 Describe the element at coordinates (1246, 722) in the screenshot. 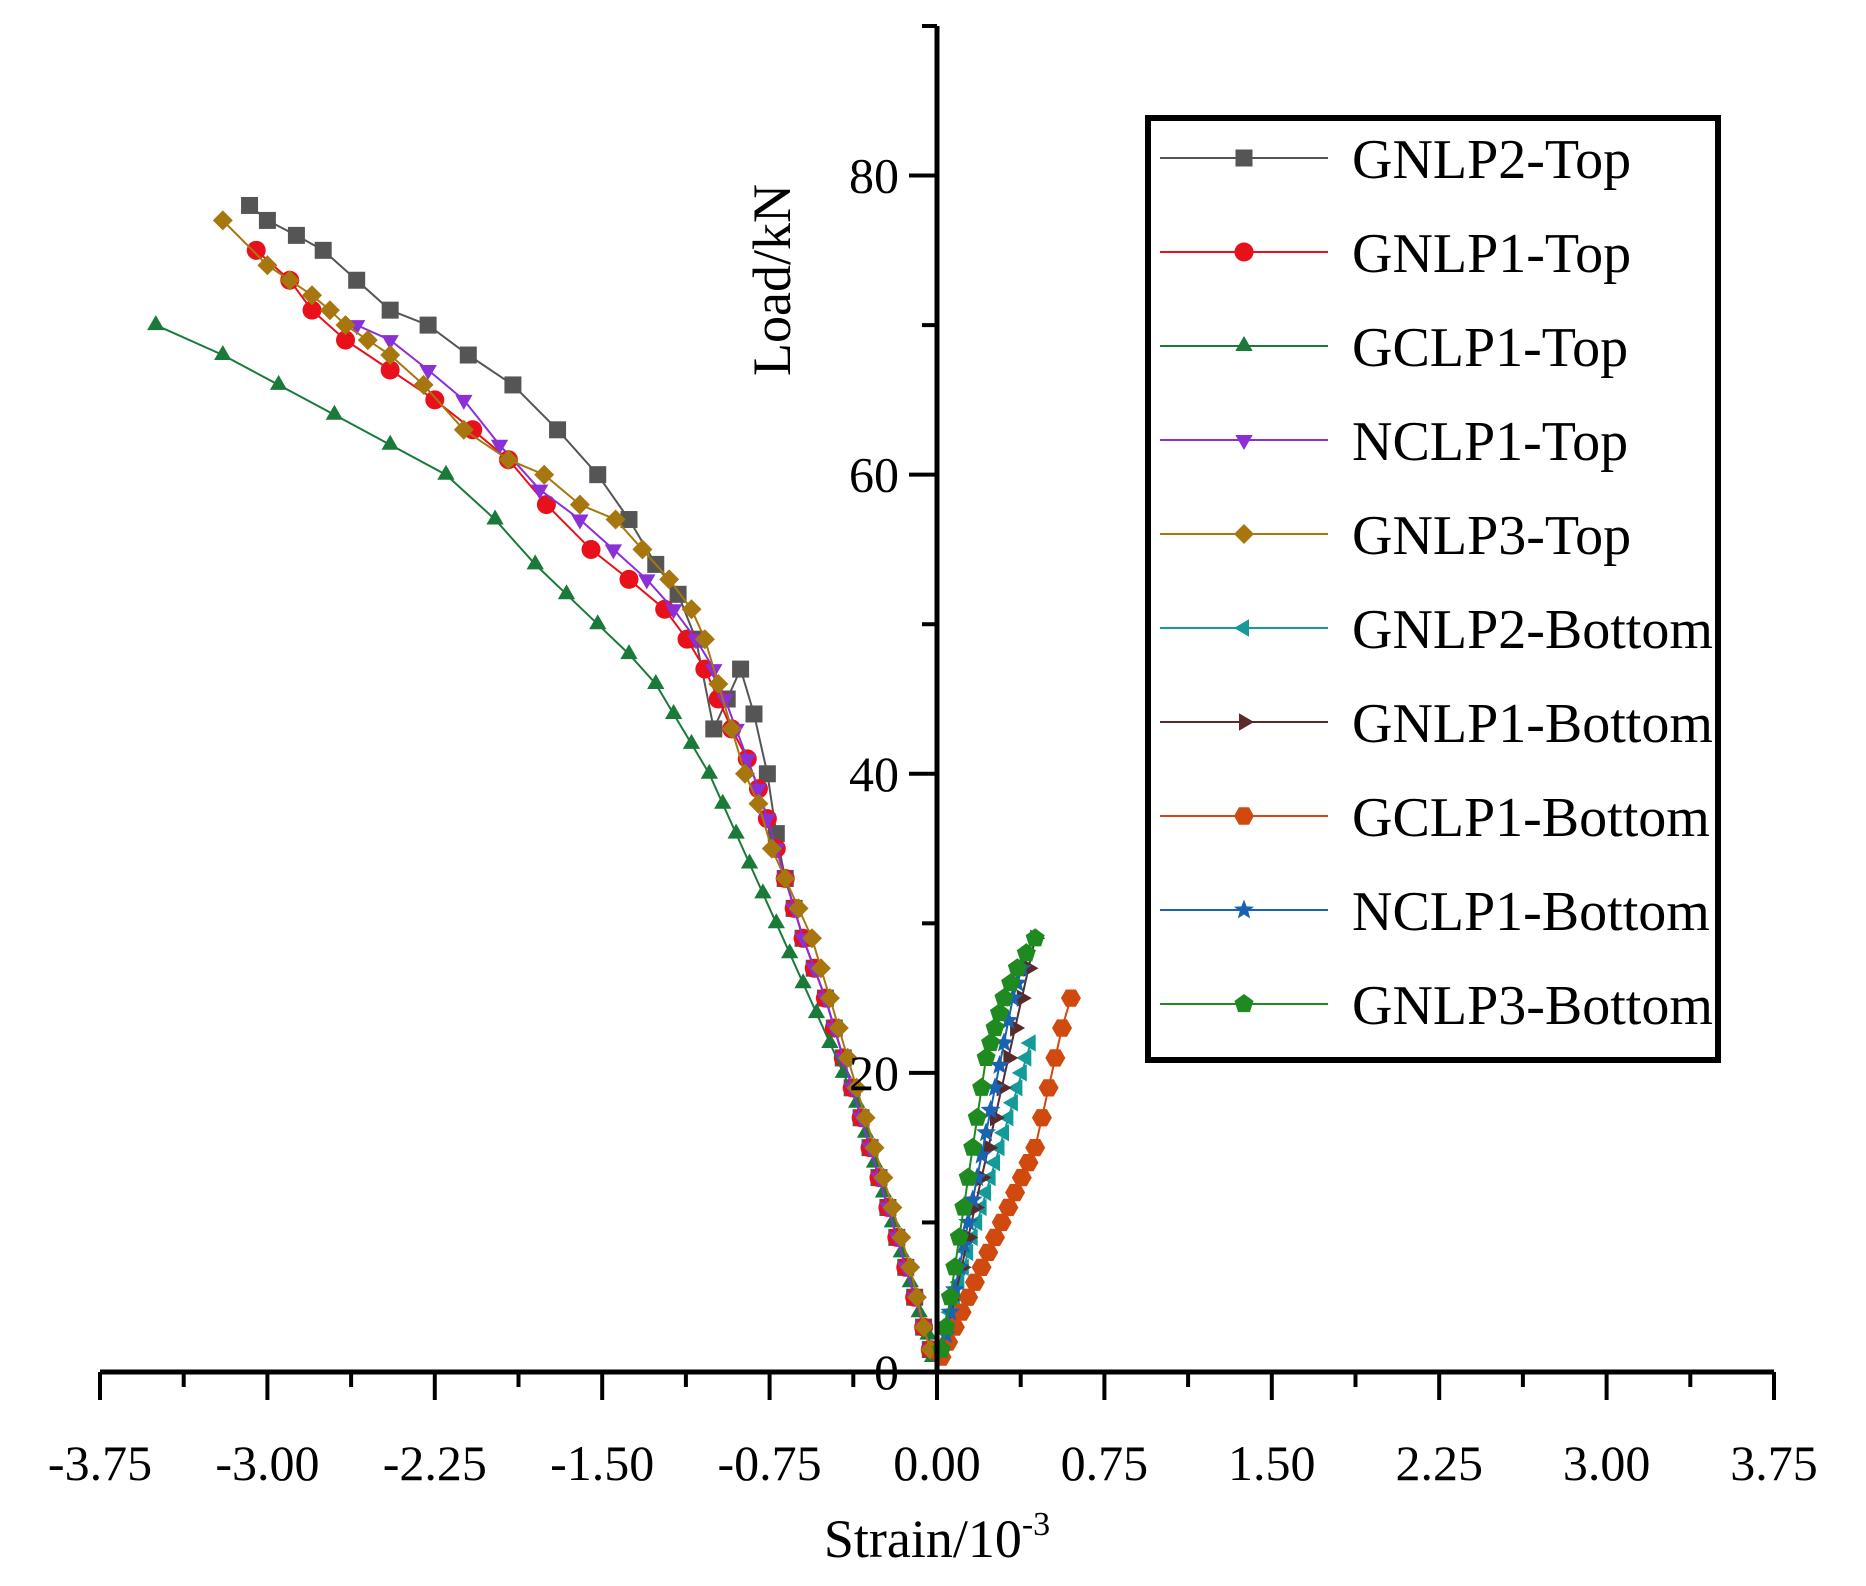

I see `legend-marker-gnlp1-bottom` at that location.